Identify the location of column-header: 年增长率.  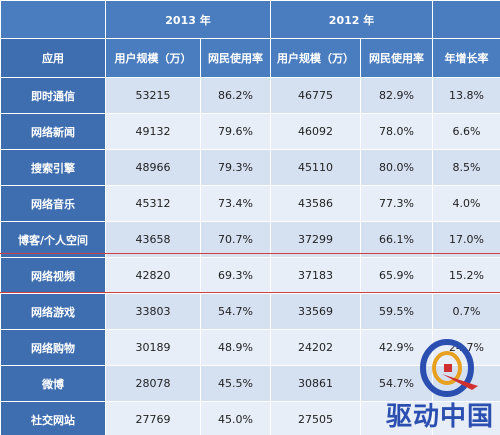
(466, 58).